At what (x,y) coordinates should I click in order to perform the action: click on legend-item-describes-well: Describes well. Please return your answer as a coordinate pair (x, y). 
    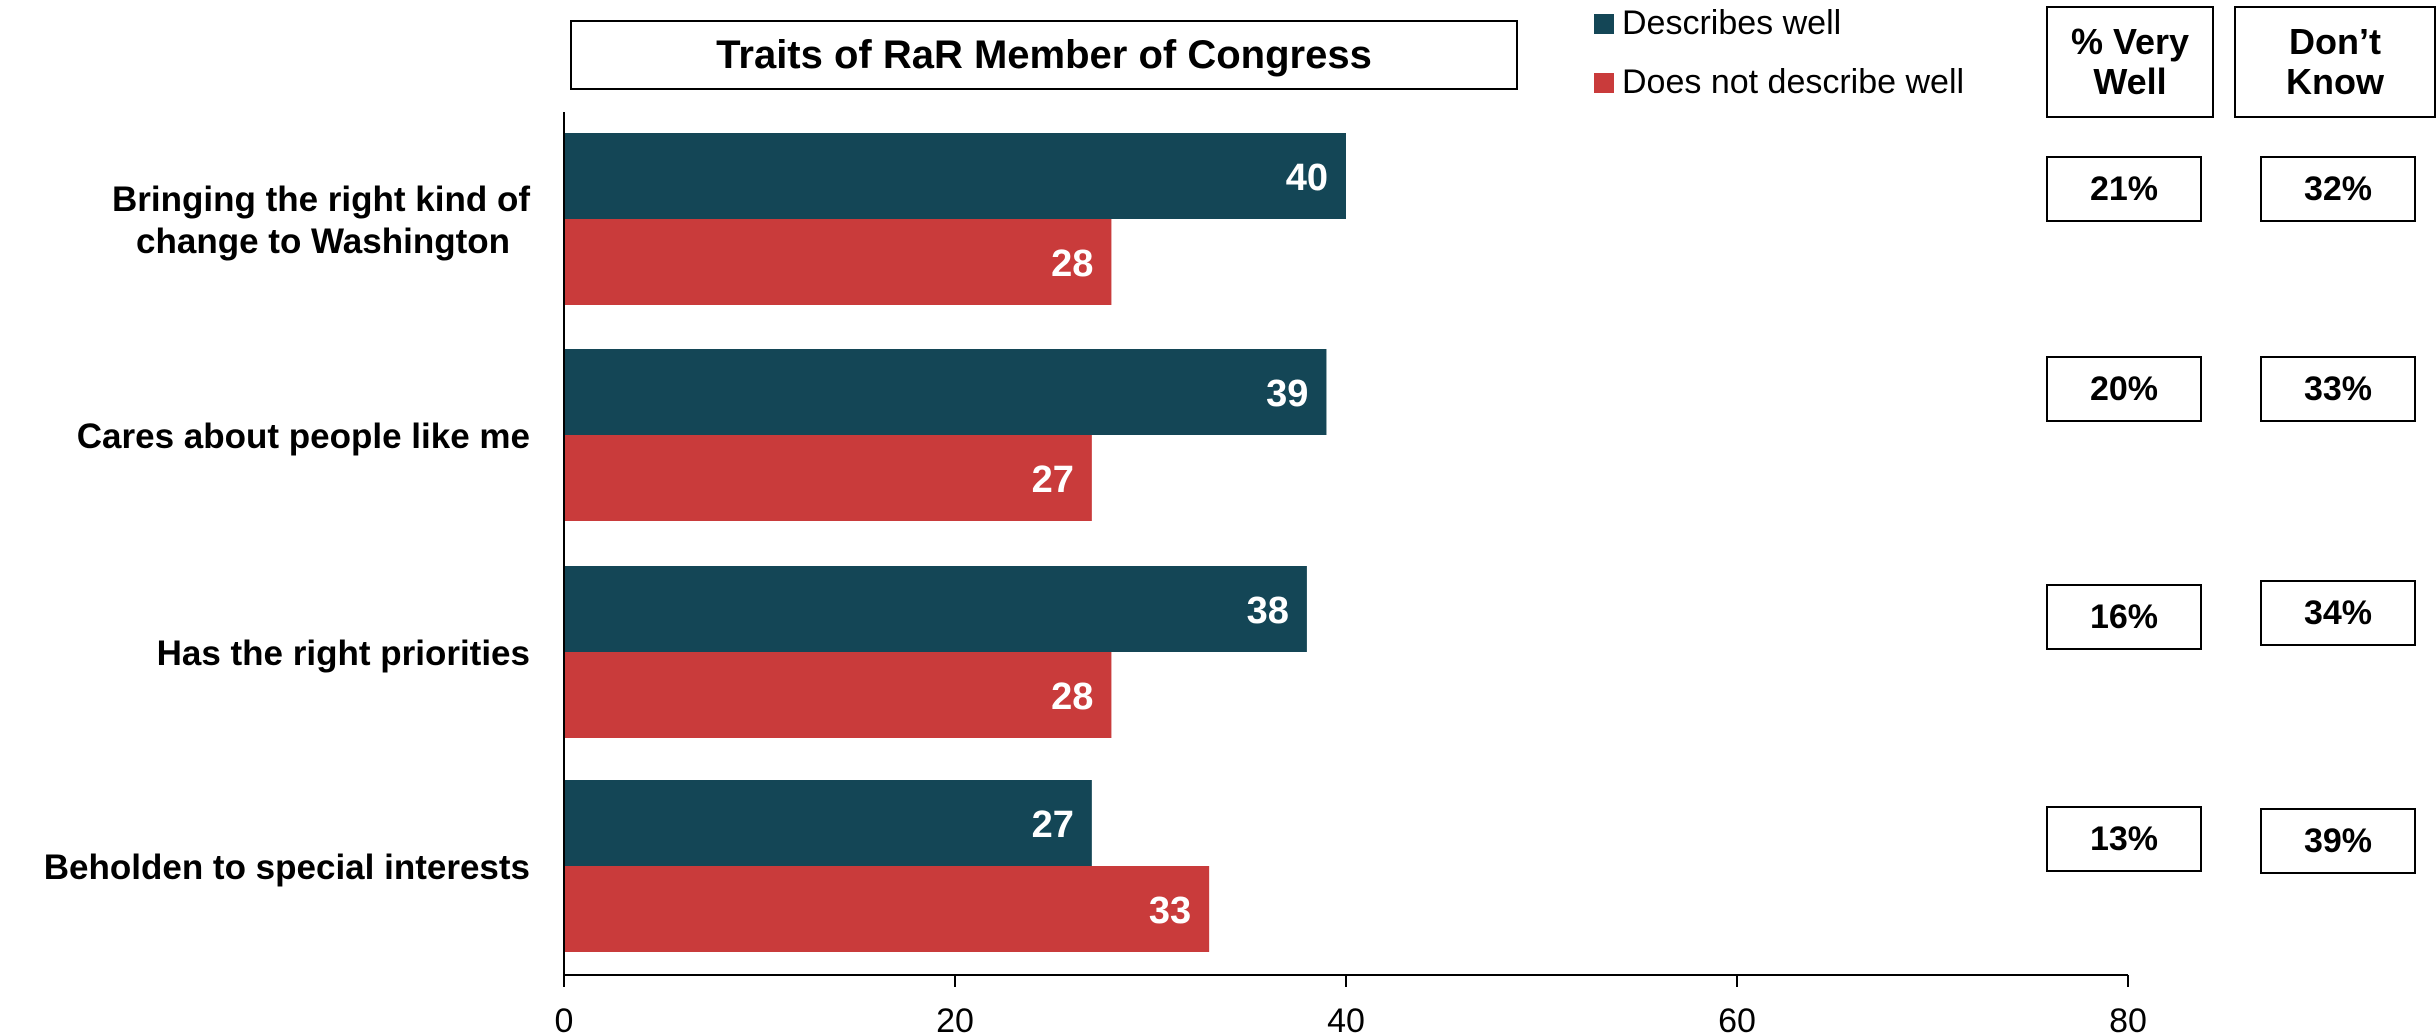
    Looking at the image, I should click on (1717, 23).